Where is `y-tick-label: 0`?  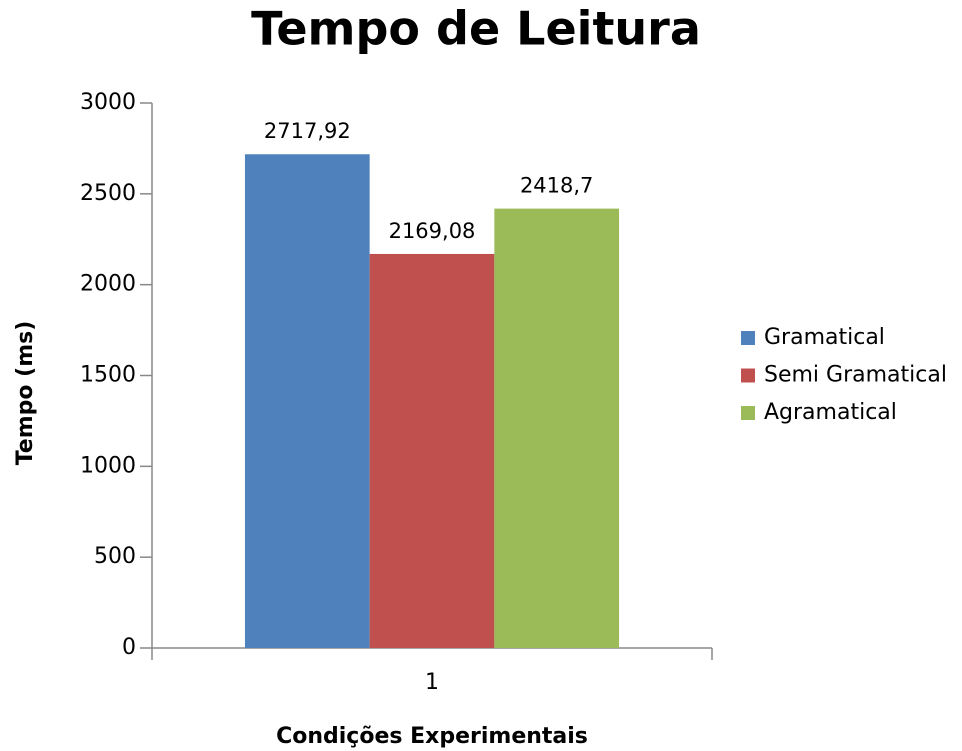
y-tick-label: 0 is located at coordinates (129, 647).